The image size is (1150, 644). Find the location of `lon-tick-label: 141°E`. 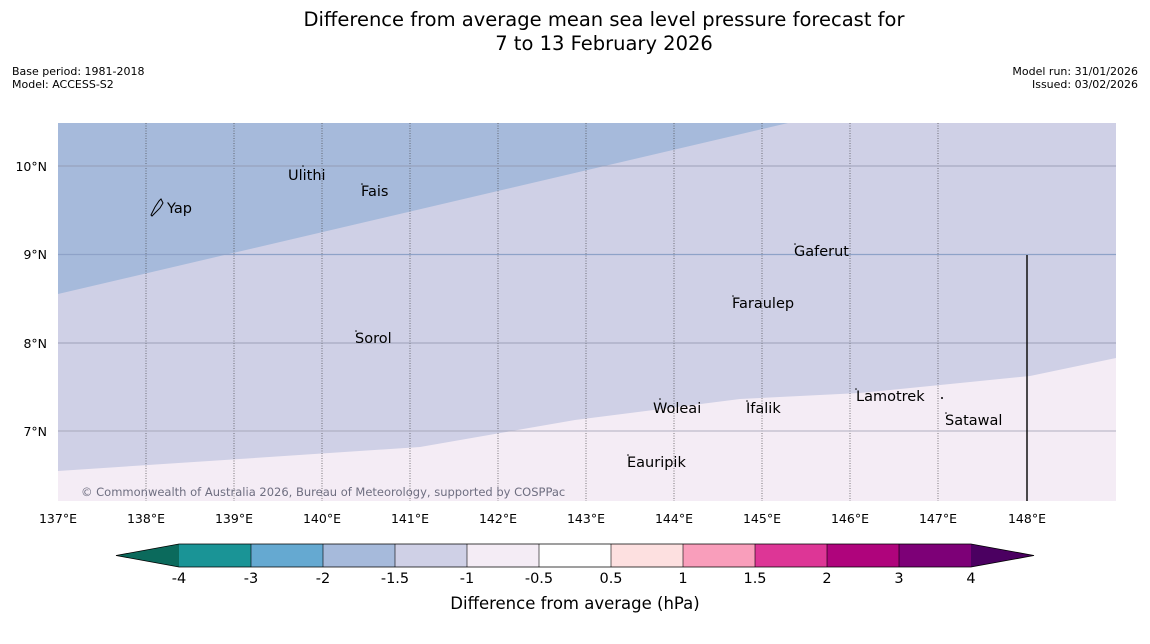

lon-tick-label: 141°E is located at coordinates (410, 518).